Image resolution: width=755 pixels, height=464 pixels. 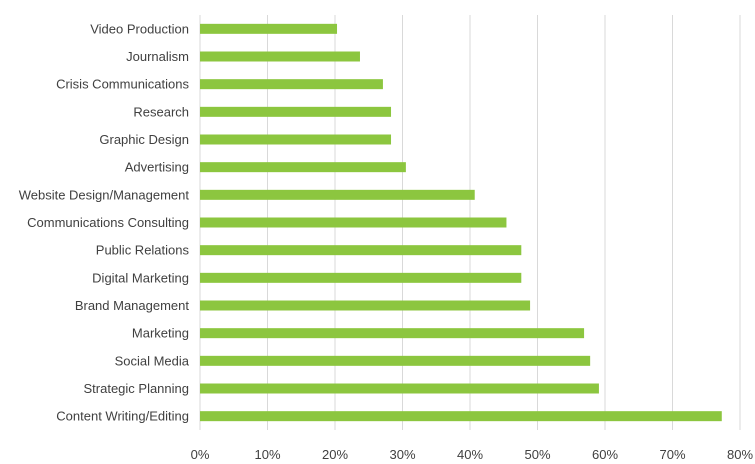 What do you see at coordinates (157, 56) in the screenshot?
I see `category-label: Journalism` at bounding box center [157, 56].